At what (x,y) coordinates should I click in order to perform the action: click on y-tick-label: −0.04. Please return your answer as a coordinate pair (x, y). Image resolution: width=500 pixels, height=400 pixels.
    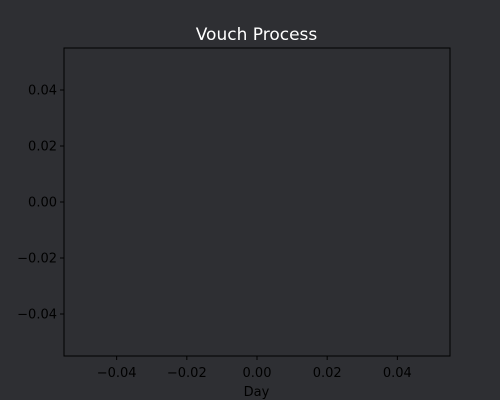
    Looking at the image, I should click on (37, 315).